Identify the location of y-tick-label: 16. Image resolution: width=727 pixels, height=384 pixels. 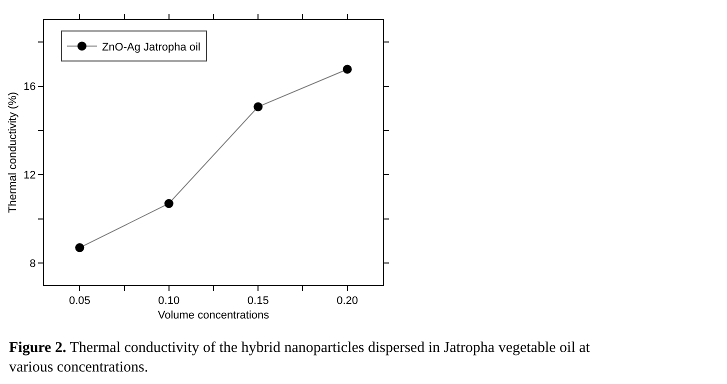
(30, 87).